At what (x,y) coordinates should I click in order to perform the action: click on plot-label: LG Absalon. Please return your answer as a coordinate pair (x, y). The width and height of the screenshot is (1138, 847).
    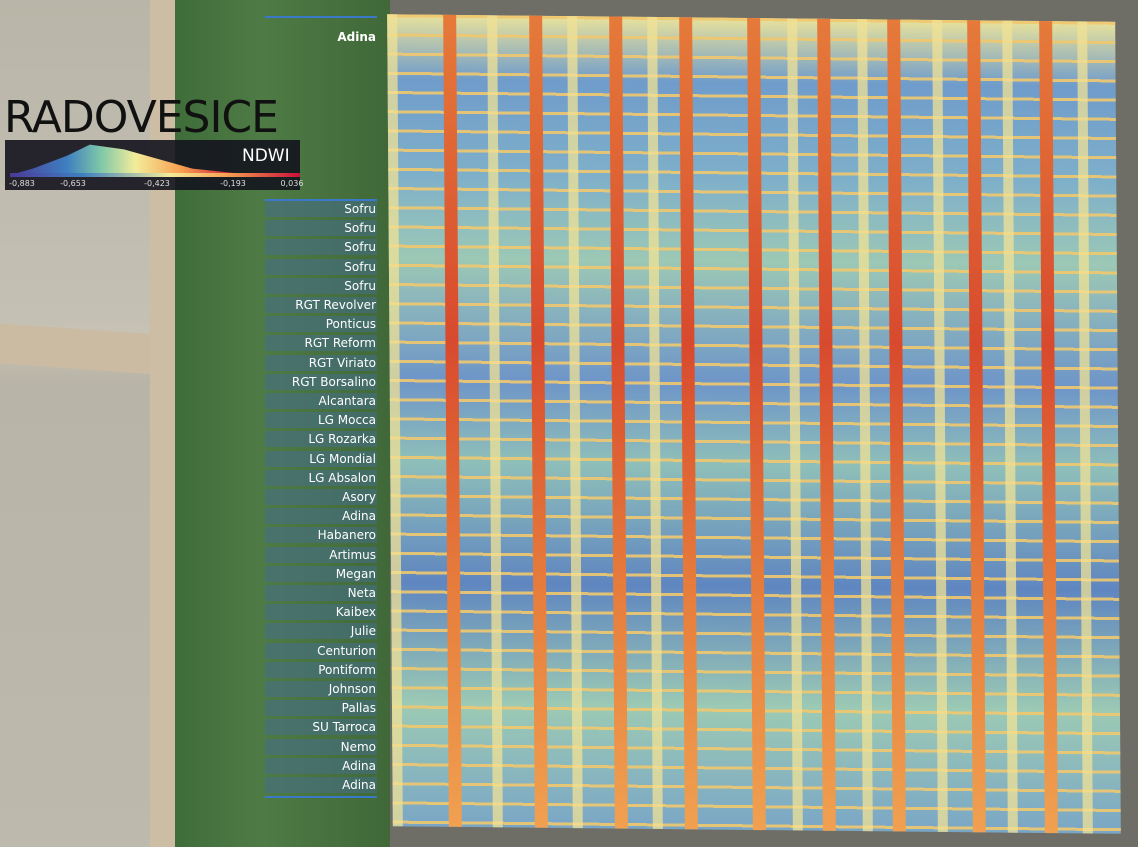
    Looking at the image, I should click on (321, 477).